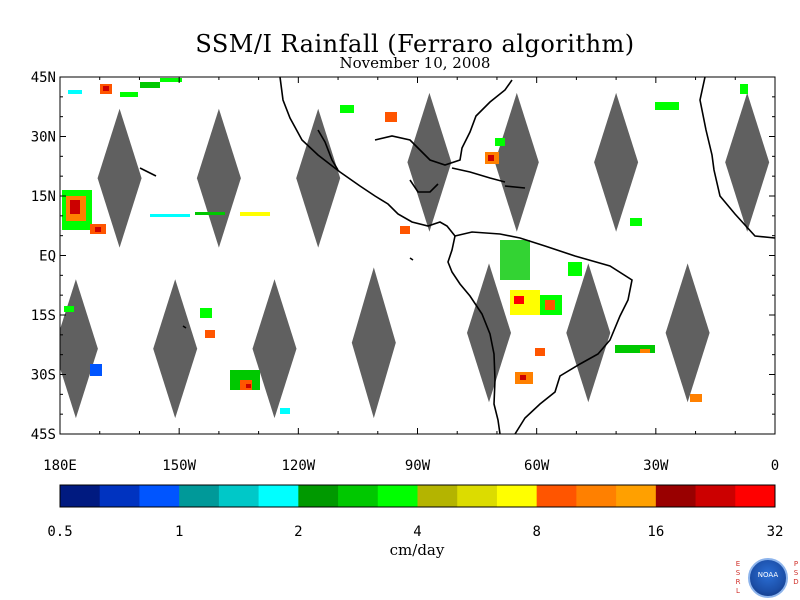 This screenshot has height=600, width=800. Describe the element at coordinates (148, 172) in the screenshot. I see `hawaii-islands` at that location.